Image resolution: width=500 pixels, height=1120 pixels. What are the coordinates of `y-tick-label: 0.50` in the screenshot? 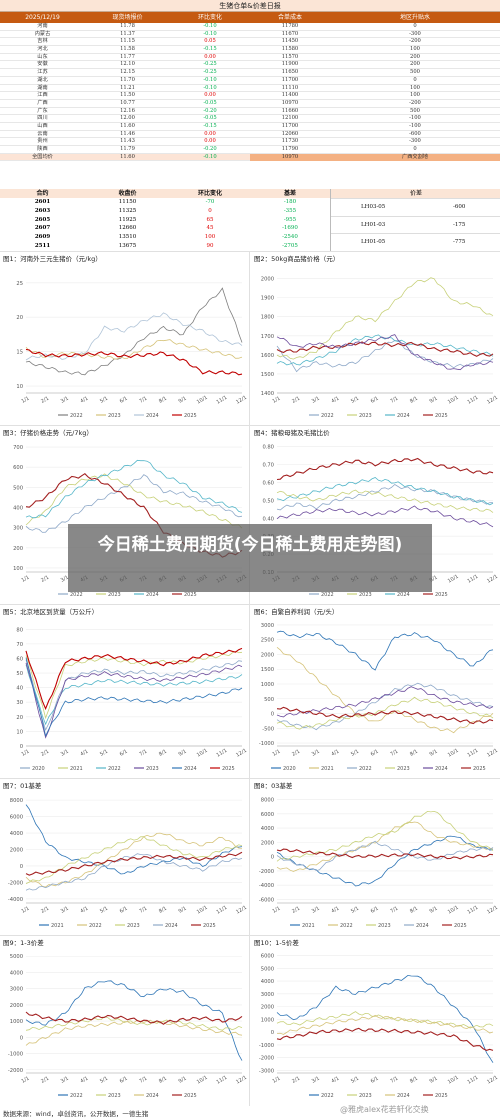 It's located at (268, 501).